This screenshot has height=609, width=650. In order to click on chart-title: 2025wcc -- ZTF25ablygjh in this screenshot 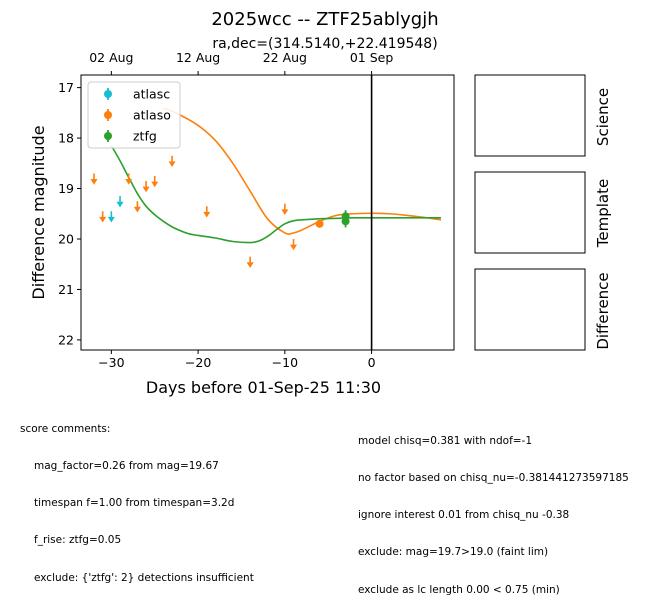, I will do `click(324, 19)`.